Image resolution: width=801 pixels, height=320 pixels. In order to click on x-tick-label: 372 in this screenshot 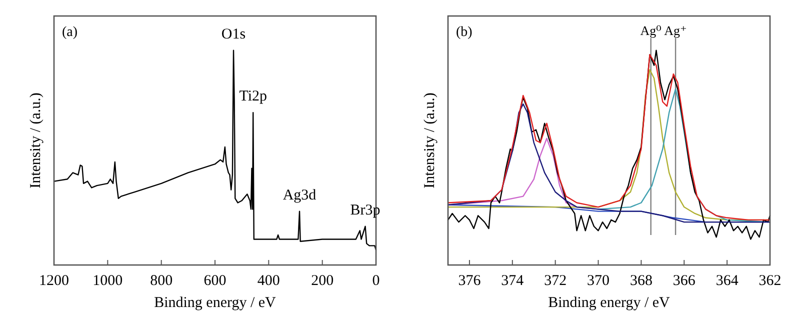, I will do `click(555, 281)`.